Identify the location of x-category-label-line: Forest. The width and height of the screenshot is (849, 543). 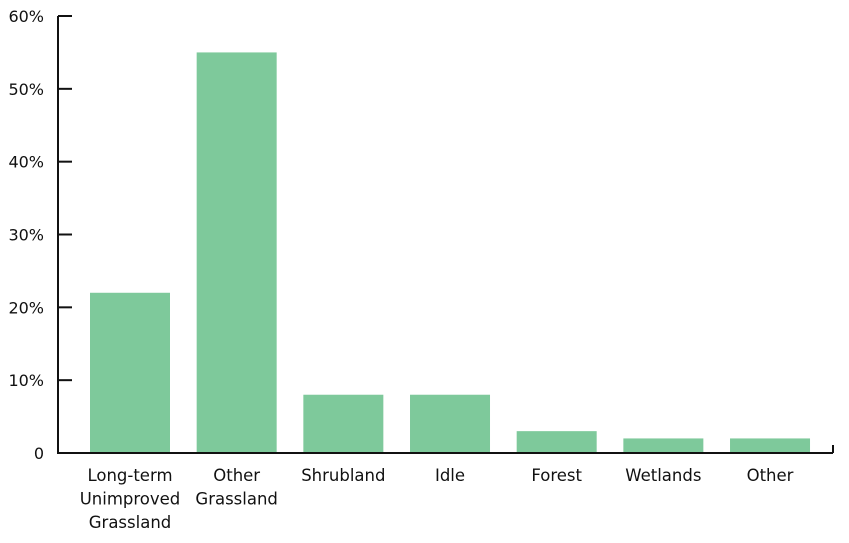
(556, 475).